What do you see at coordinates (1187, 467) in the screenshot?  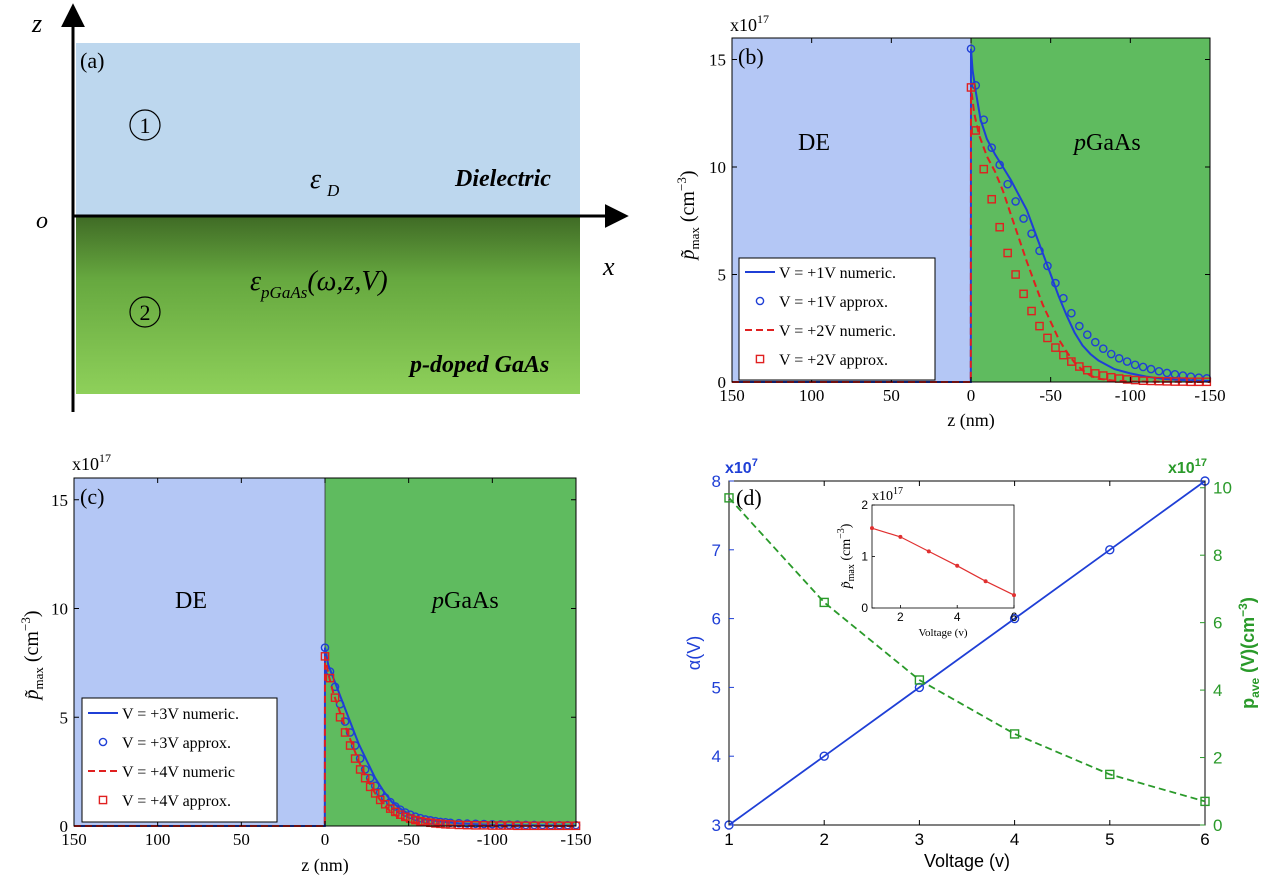 I see `panel-d-right-multiplier: x1017` at bounding box center [1187, 467].